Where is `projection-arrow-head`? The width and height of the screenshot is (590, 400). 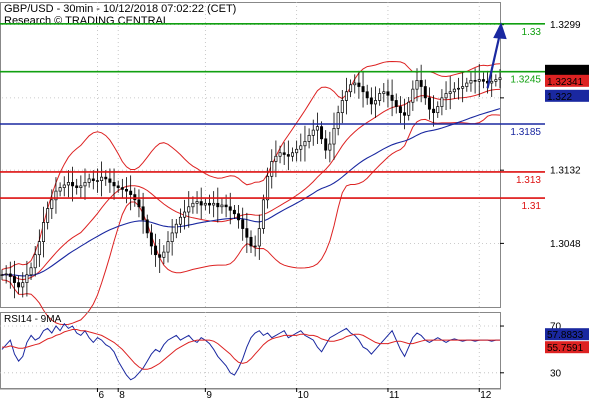 projection-arrow-head is located at coordinates (500, 31).